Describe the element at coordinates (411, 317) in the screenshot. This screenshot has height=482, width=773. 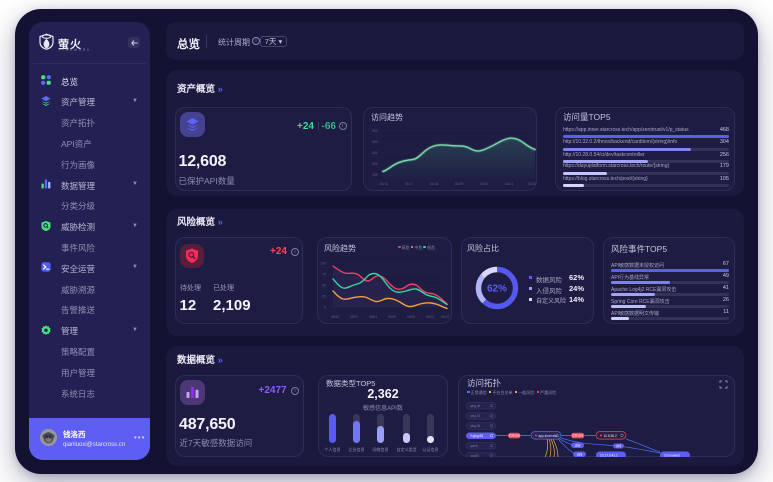
I see `svg-text: 09/08` at that location.